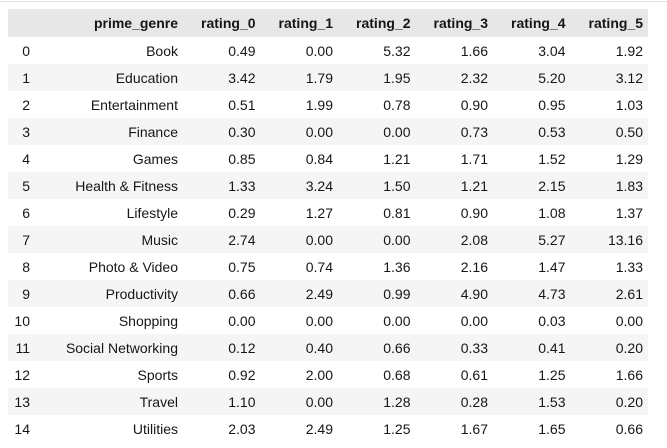  I want to click on cell-rating_0: 0.12, so click(242, 347).